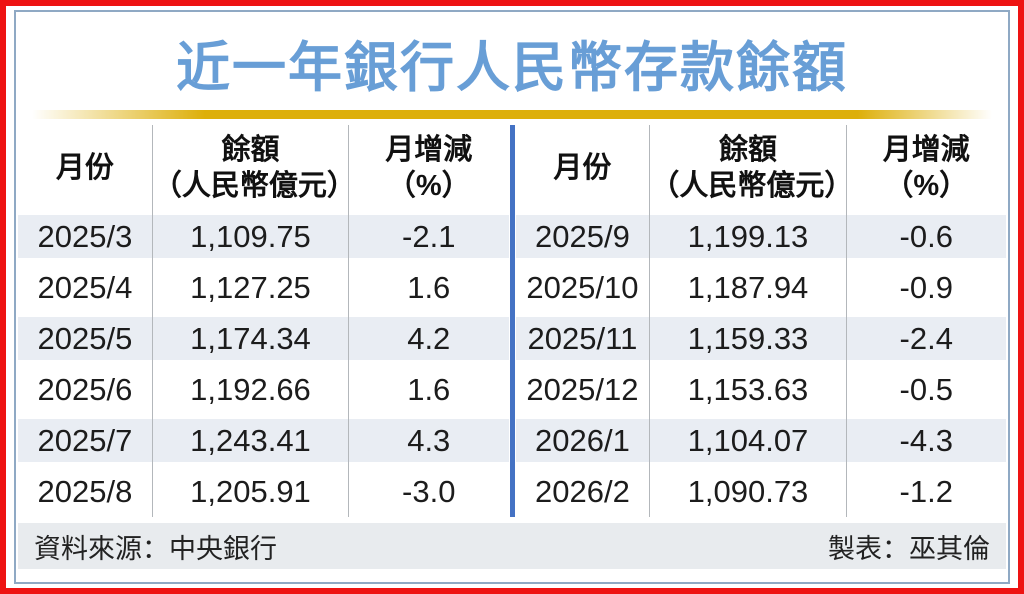 The image size is (1024, 594). Describe the element at coordinates (748, 236) in the screenshot. I see `balance-cell: 1,199.13` at that location.